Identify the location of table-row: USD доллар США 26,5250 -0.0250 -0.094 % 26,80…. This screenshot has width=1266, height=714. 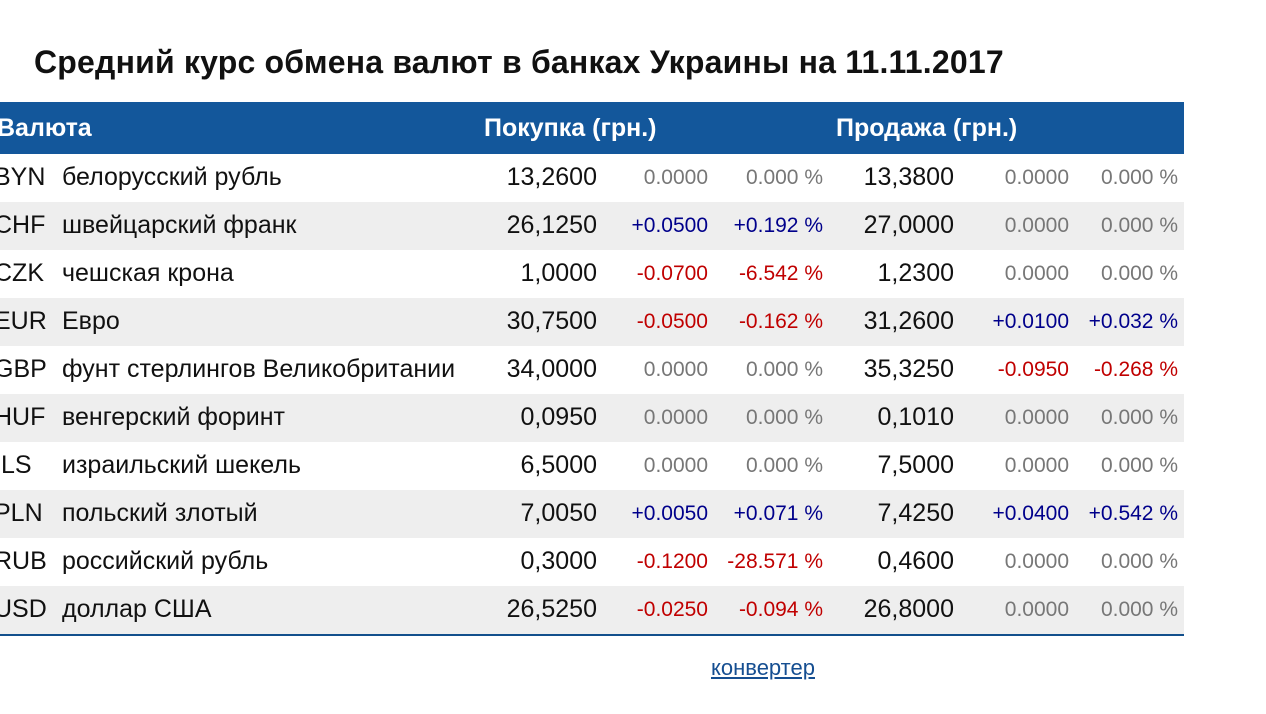
(592, 610).